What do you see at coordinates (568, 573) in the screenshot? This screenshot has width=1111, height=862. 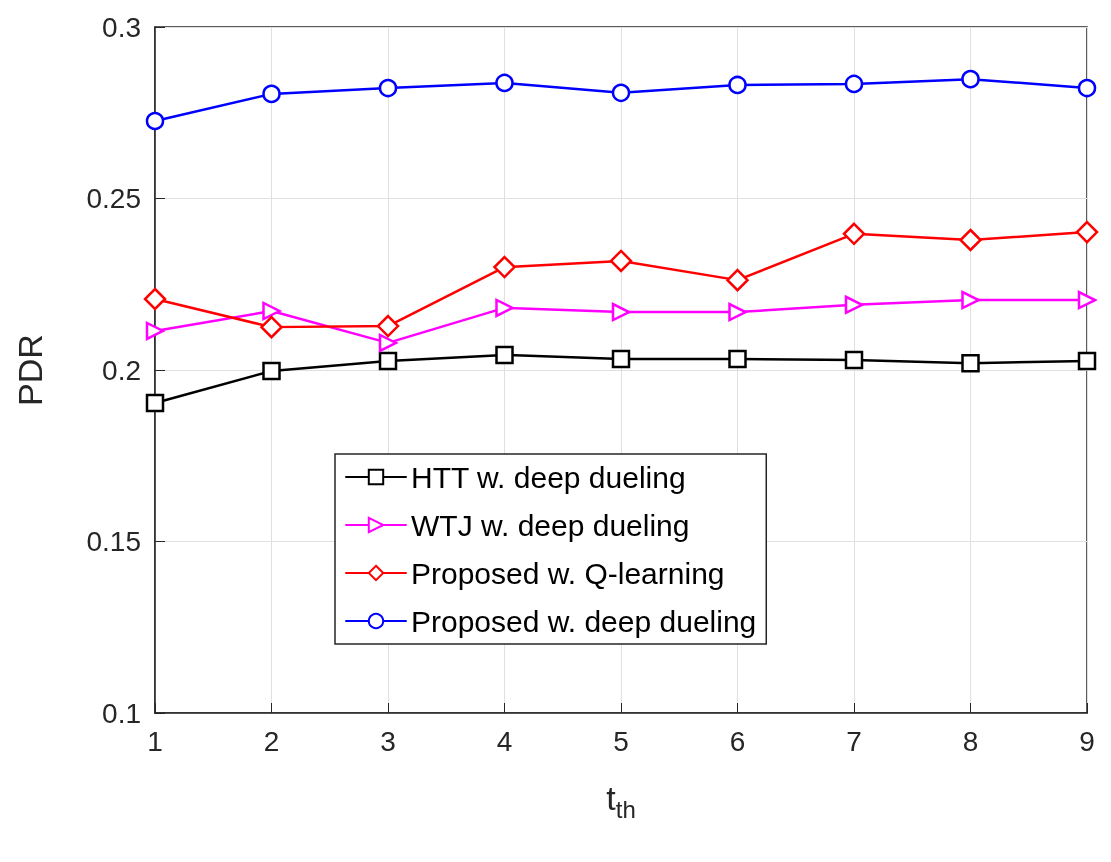 I see `legend-label: Proposed w. Q-learning` at bounding box center [568, 573].